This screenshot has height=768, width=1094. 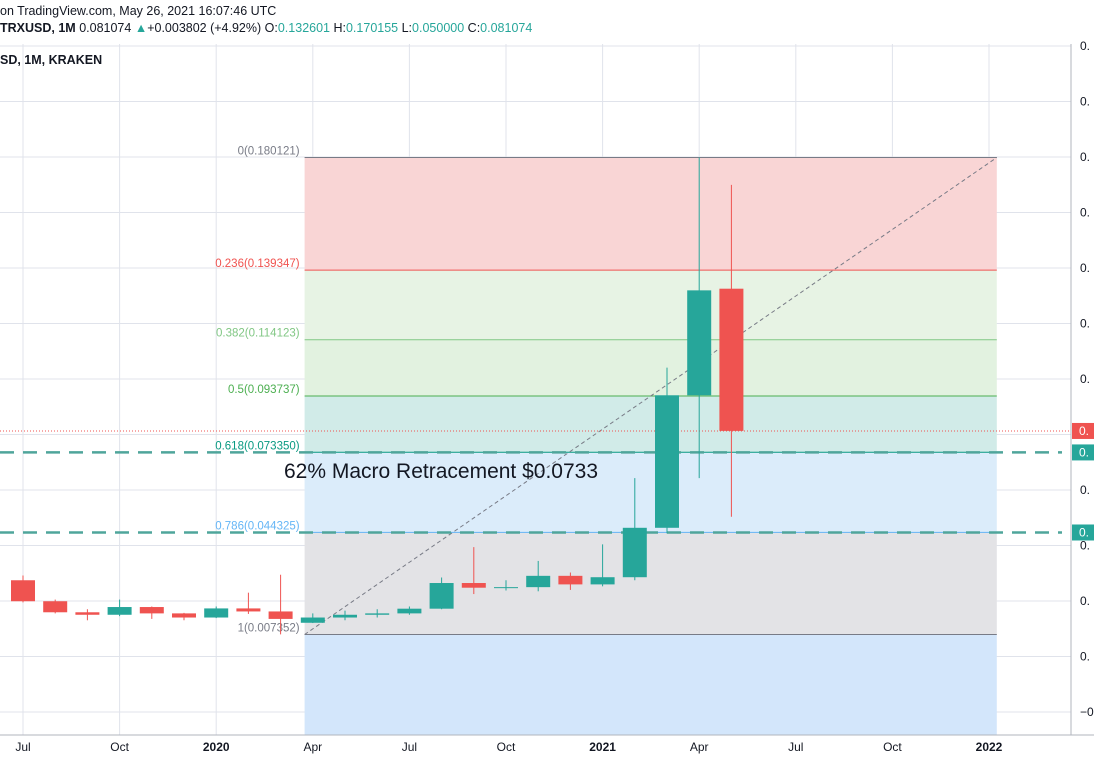 I want to click on close-label: C:, so click(x=474, y=28).